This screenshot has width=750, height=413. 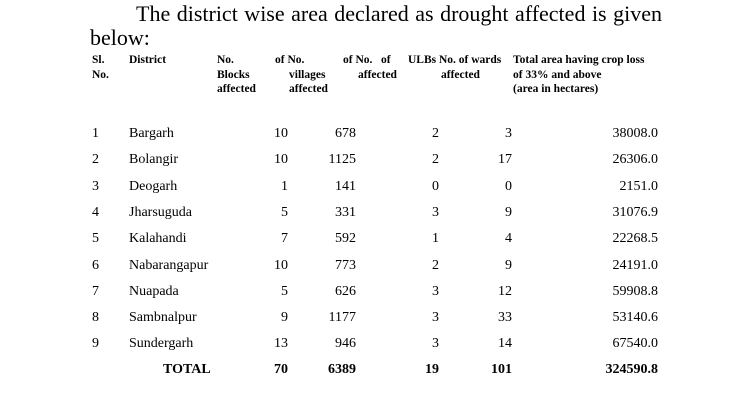 I want to click on total-villages: 6389, so click(x=342, y=369).